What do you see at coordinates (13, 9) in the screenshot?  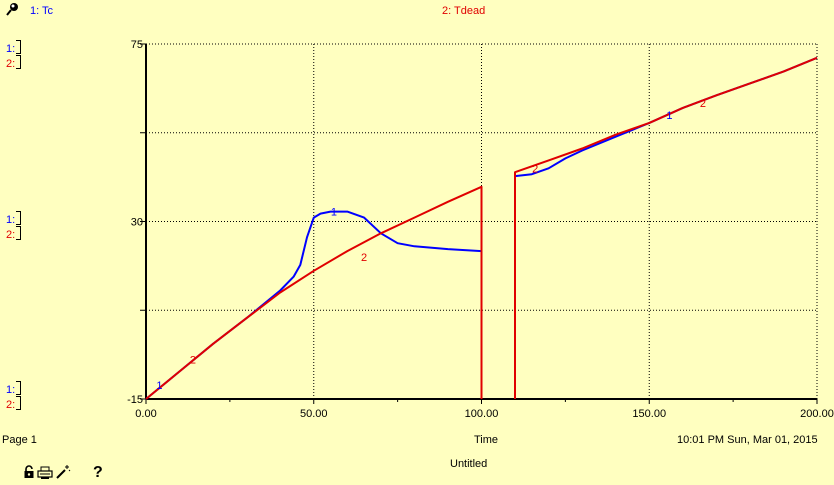 I see `pin-icon` at bounding box center [13, 9].